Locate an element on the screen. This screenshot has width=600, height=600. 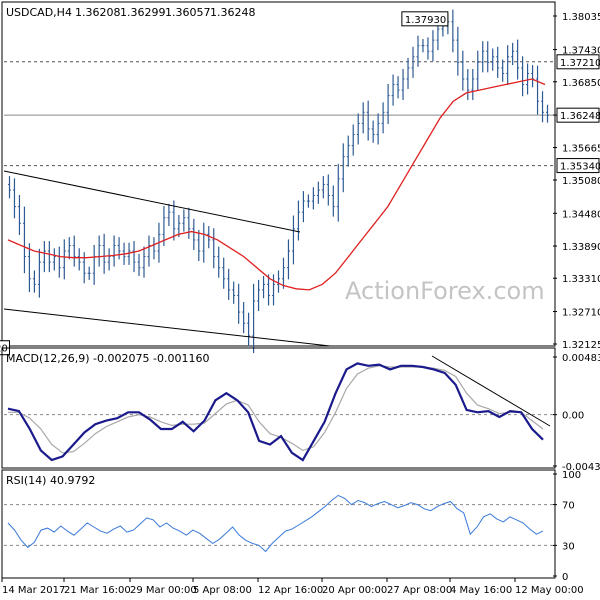
price-tick-label: 1.38035 is located at coordinates (581, 17).